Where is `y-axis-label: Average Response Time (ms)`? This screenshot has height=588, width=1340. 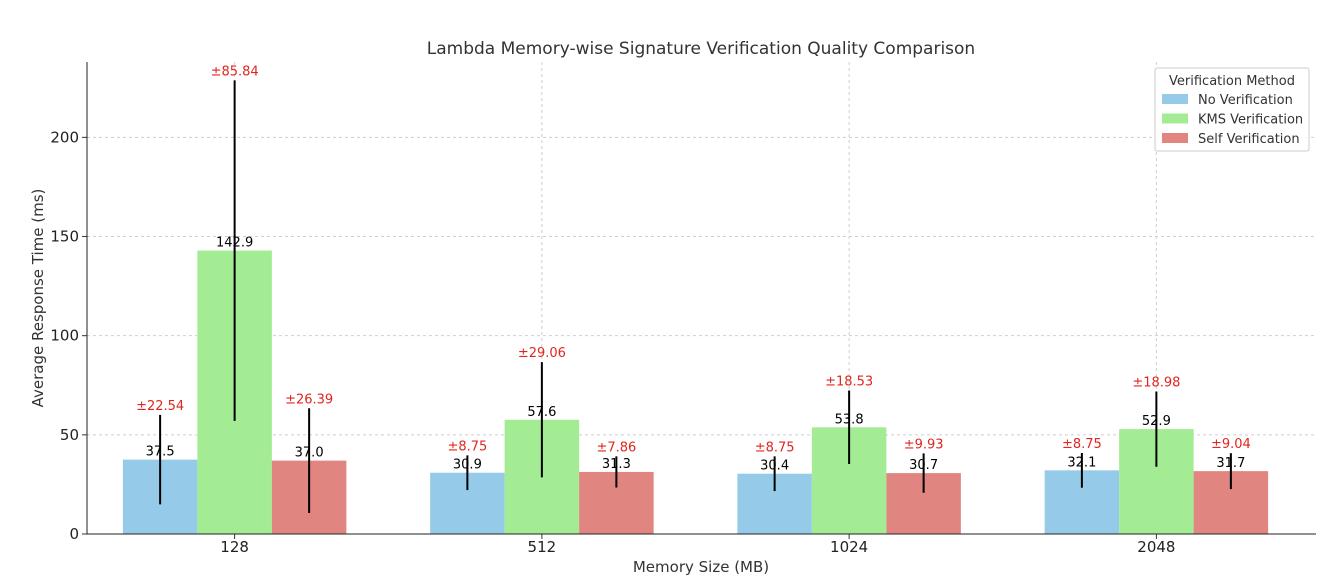 y-axis-label: Average Response Time (ms) is located at coordinates (38, 298).